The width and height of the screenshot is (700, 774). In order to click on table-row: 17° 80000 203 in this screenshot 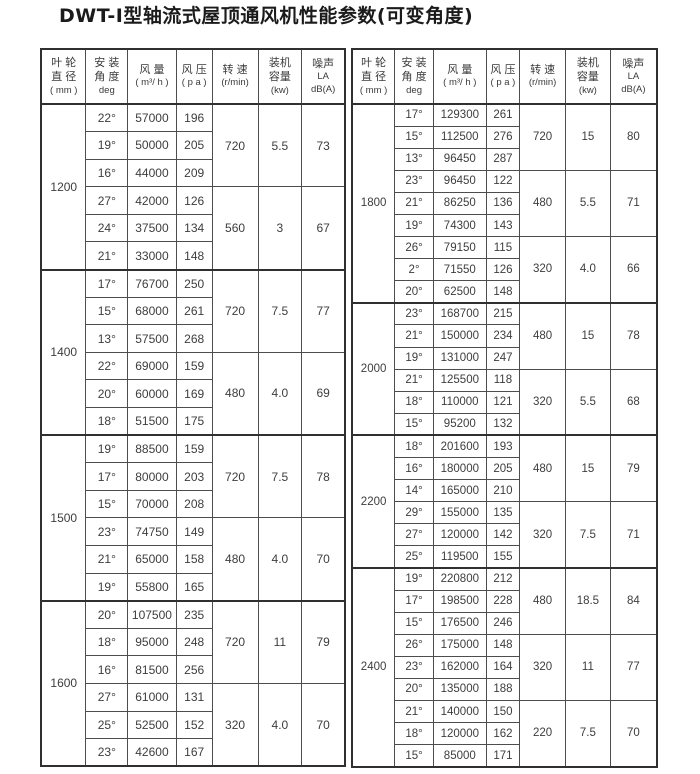, I will do `click(193, 476)`.